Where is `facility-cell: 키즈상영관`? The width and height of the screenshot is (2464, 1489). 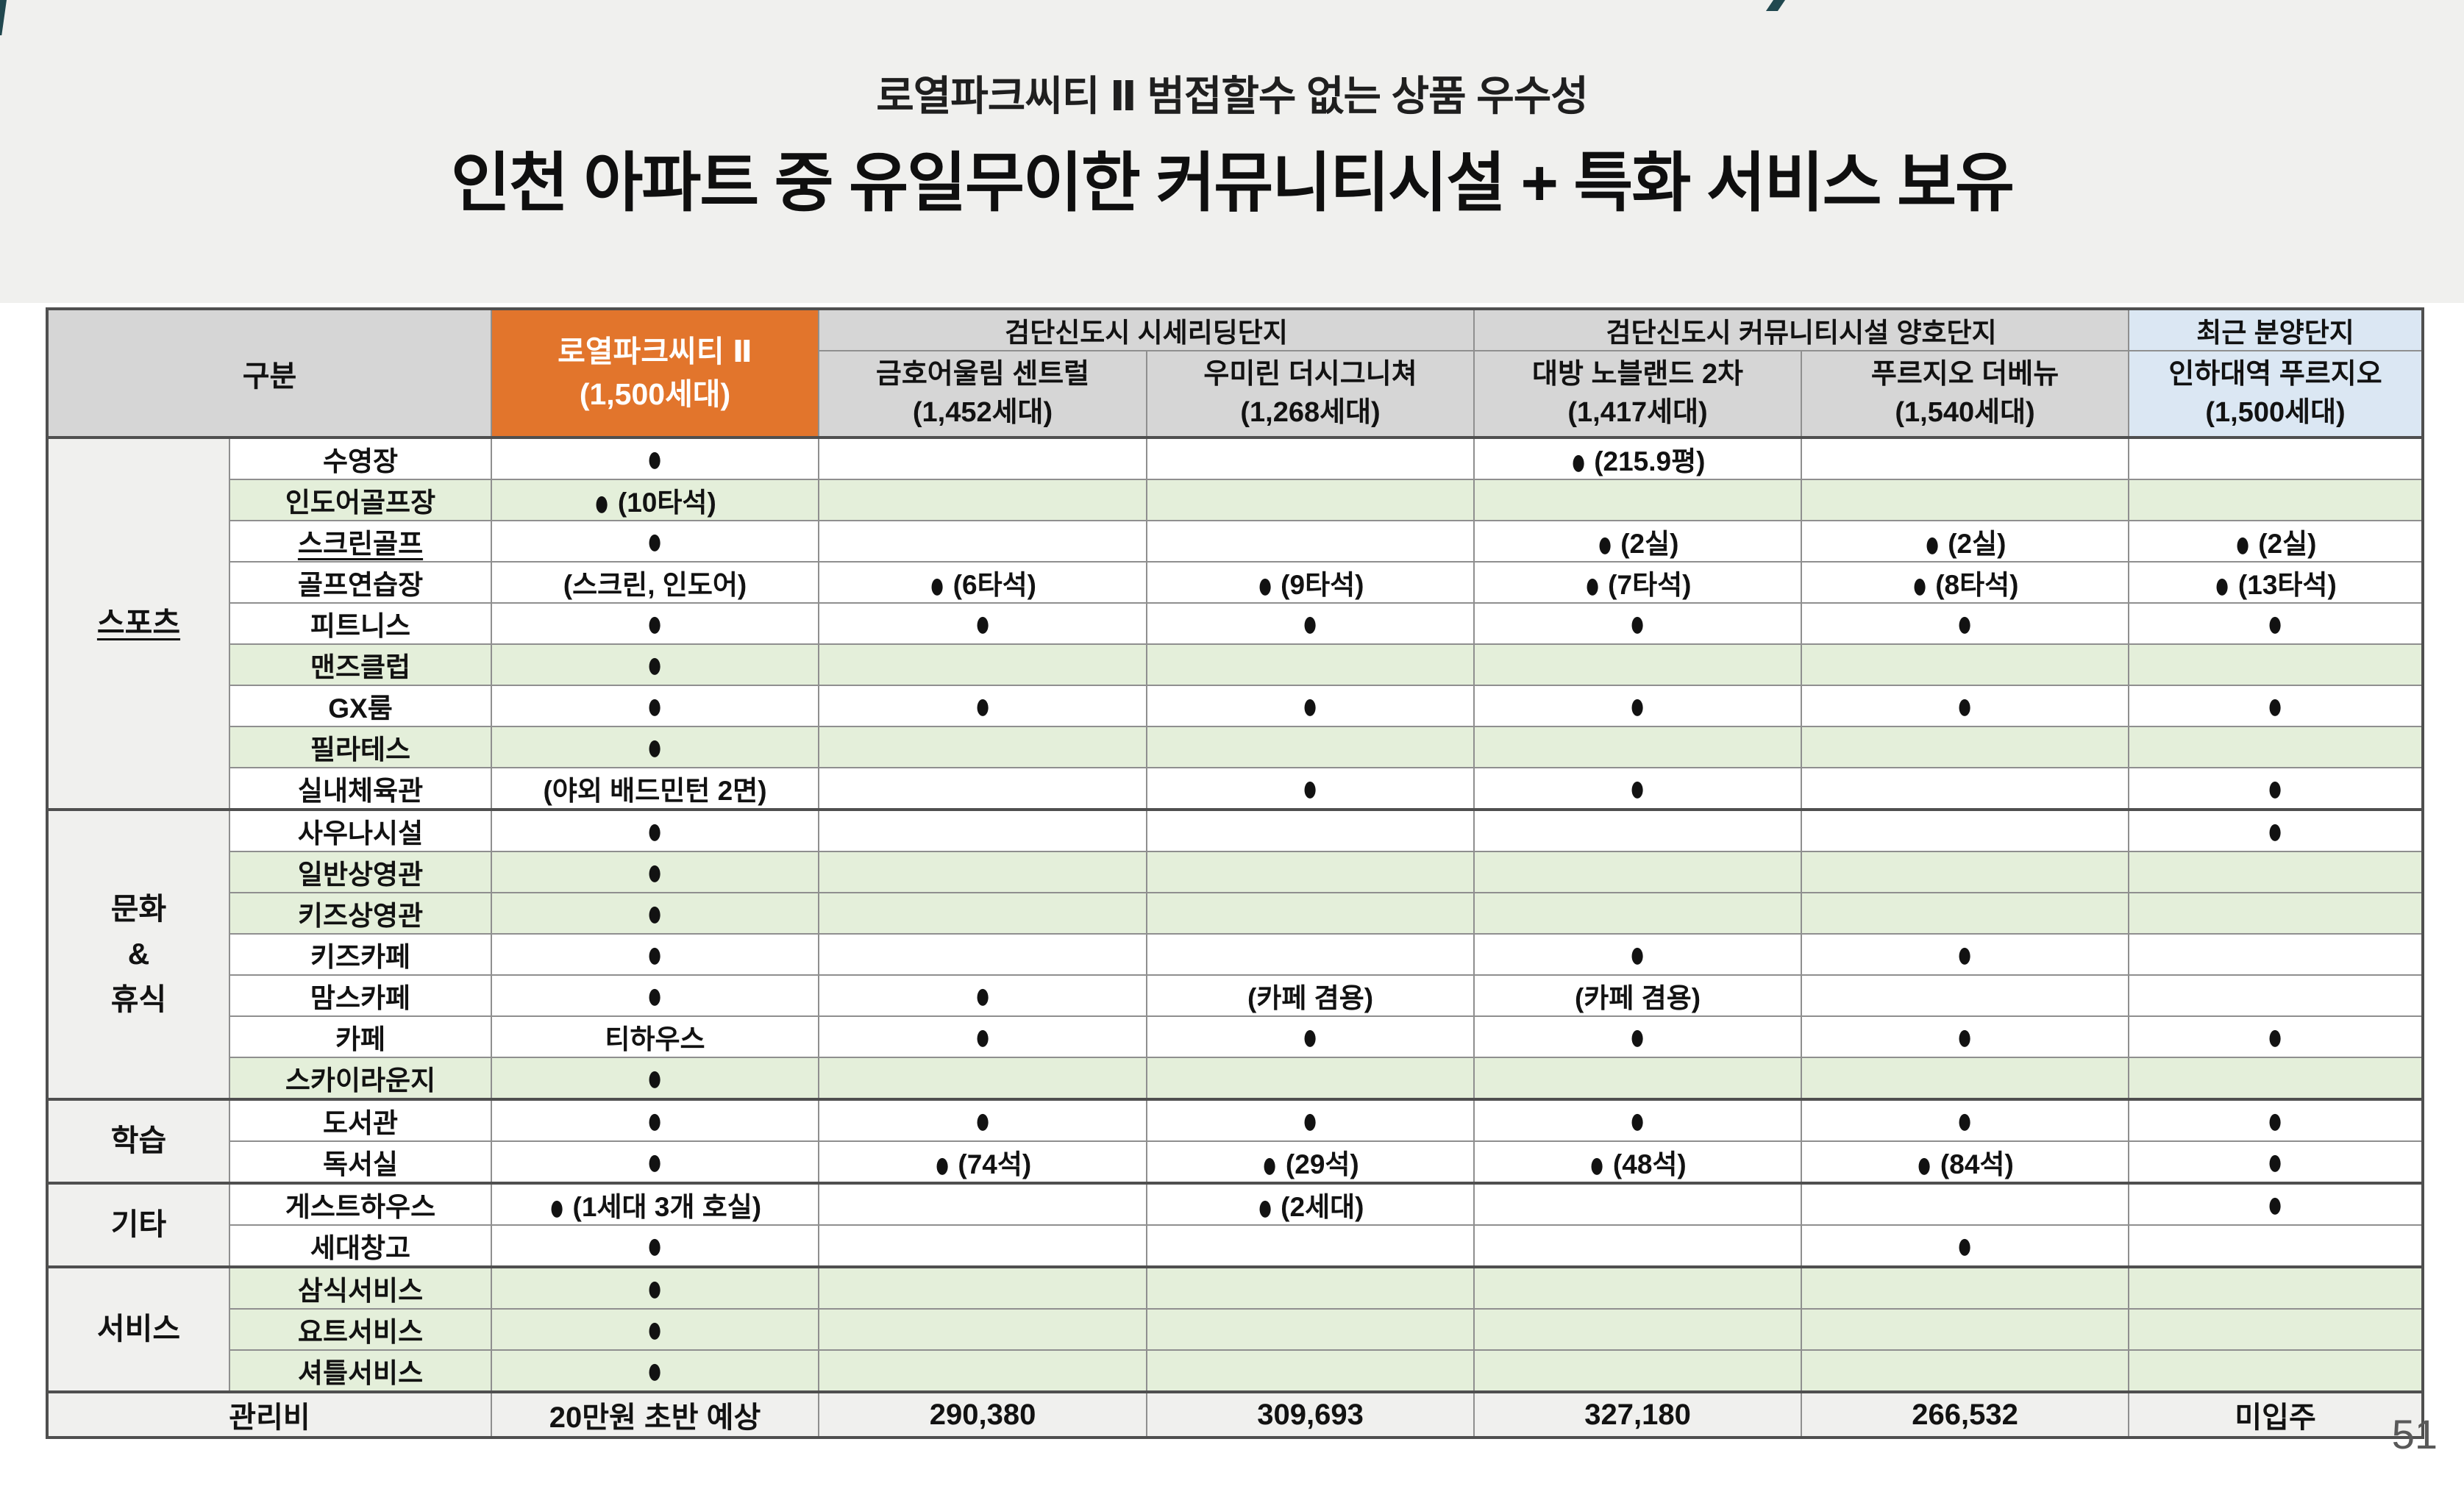 facility-cell: 키즈상영관 is located at coordinates (360, 914).